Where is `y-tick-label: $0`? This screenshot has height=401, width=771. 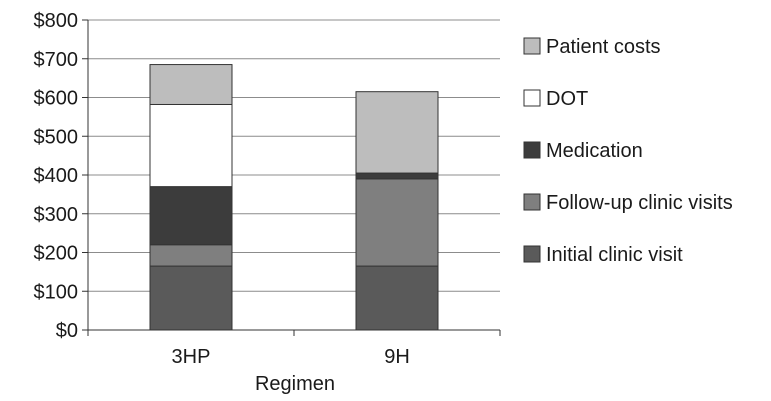 y-tick-label: $0 is located at coordinates (67, 331).